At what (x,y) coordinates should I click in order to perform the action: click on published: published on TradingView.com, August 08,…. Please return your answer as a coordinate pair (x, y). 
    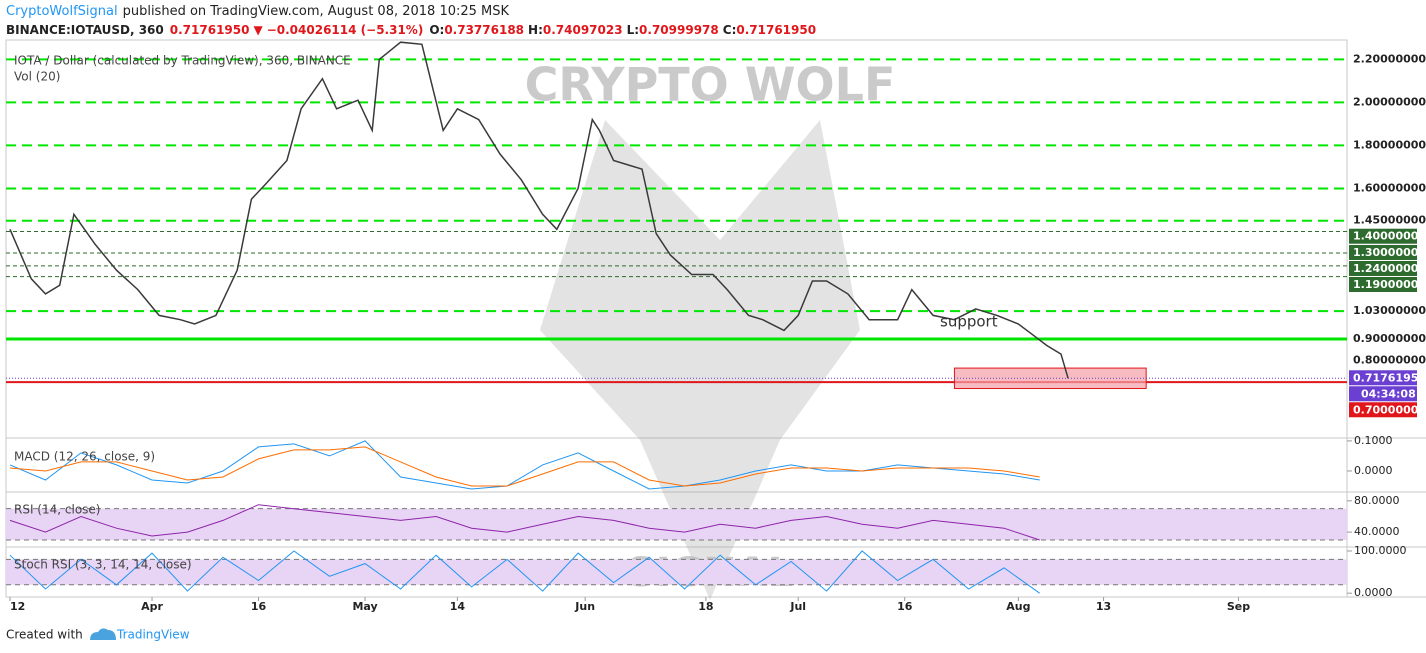
    Looking at the image, I should click on (316, 11).